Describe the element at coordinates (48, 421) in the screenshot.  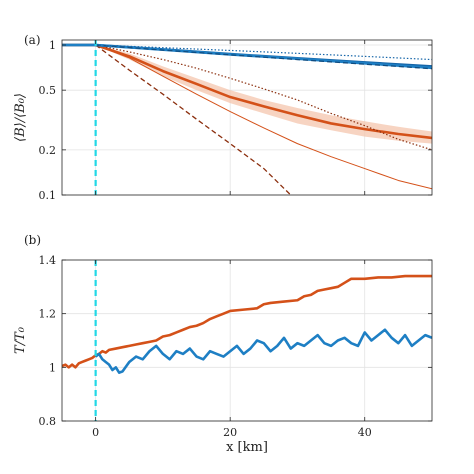
I see `y-tick-label: 0.8` at that location.